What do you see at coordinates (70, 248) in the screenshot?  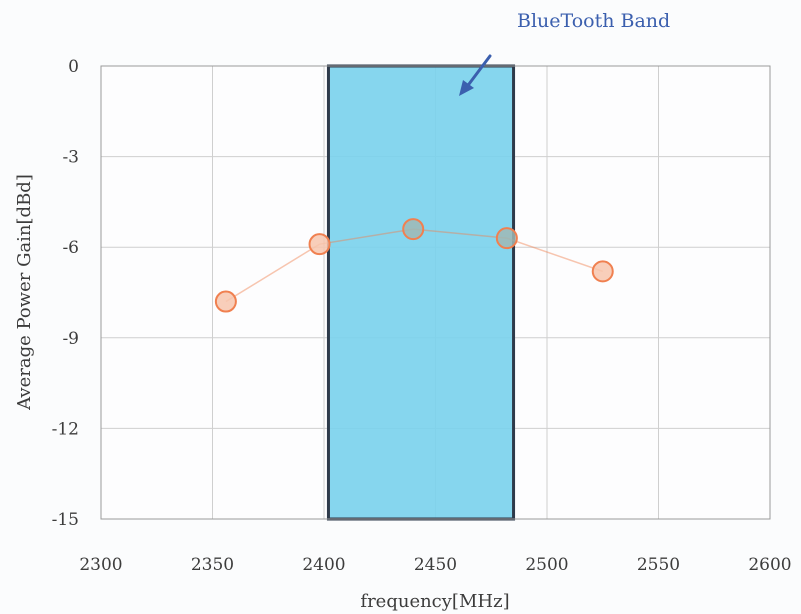 I see `y-tick-label: -6` at bounding box center [70, 248].